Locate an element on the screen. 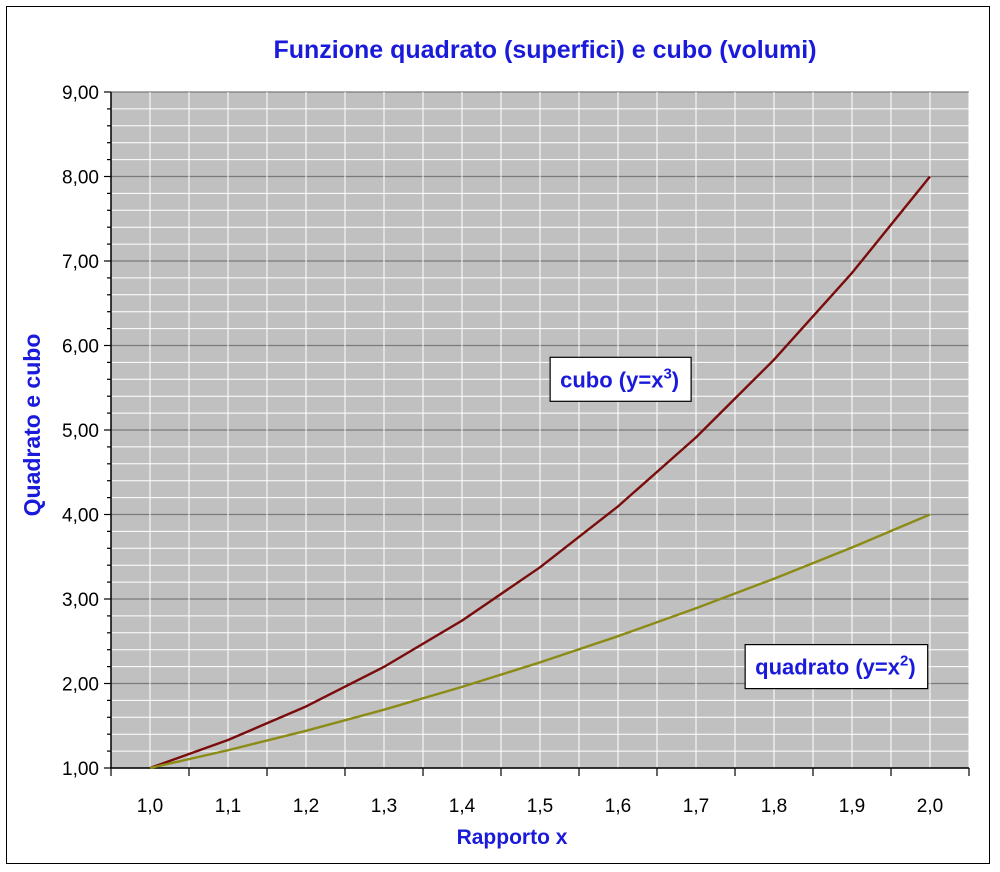 The image size is (1000, 872). x-tick-label: 2,0 is located at coordinates (930, 806).